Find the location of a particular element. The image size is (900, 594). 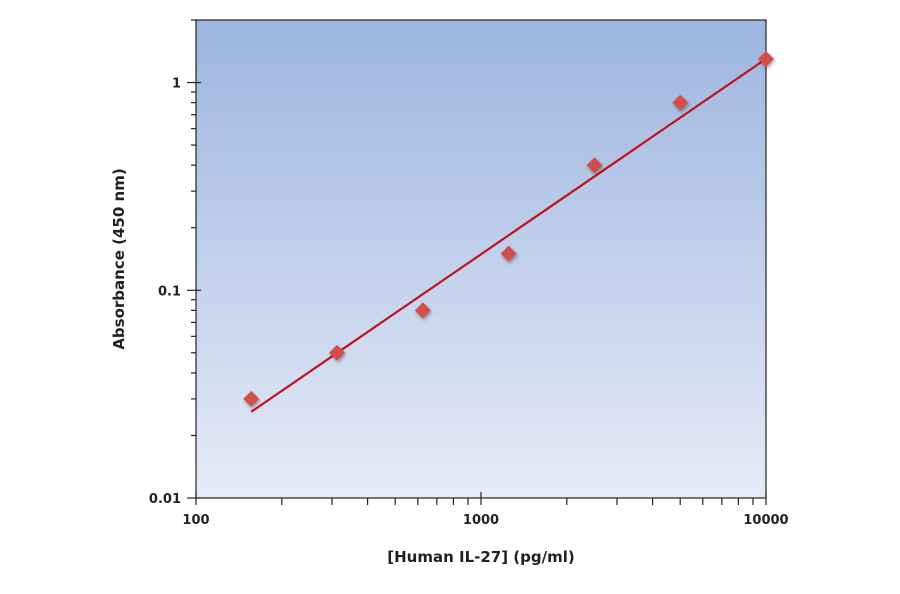

x-tick-label: 100 is located at coordinates (195, 520).